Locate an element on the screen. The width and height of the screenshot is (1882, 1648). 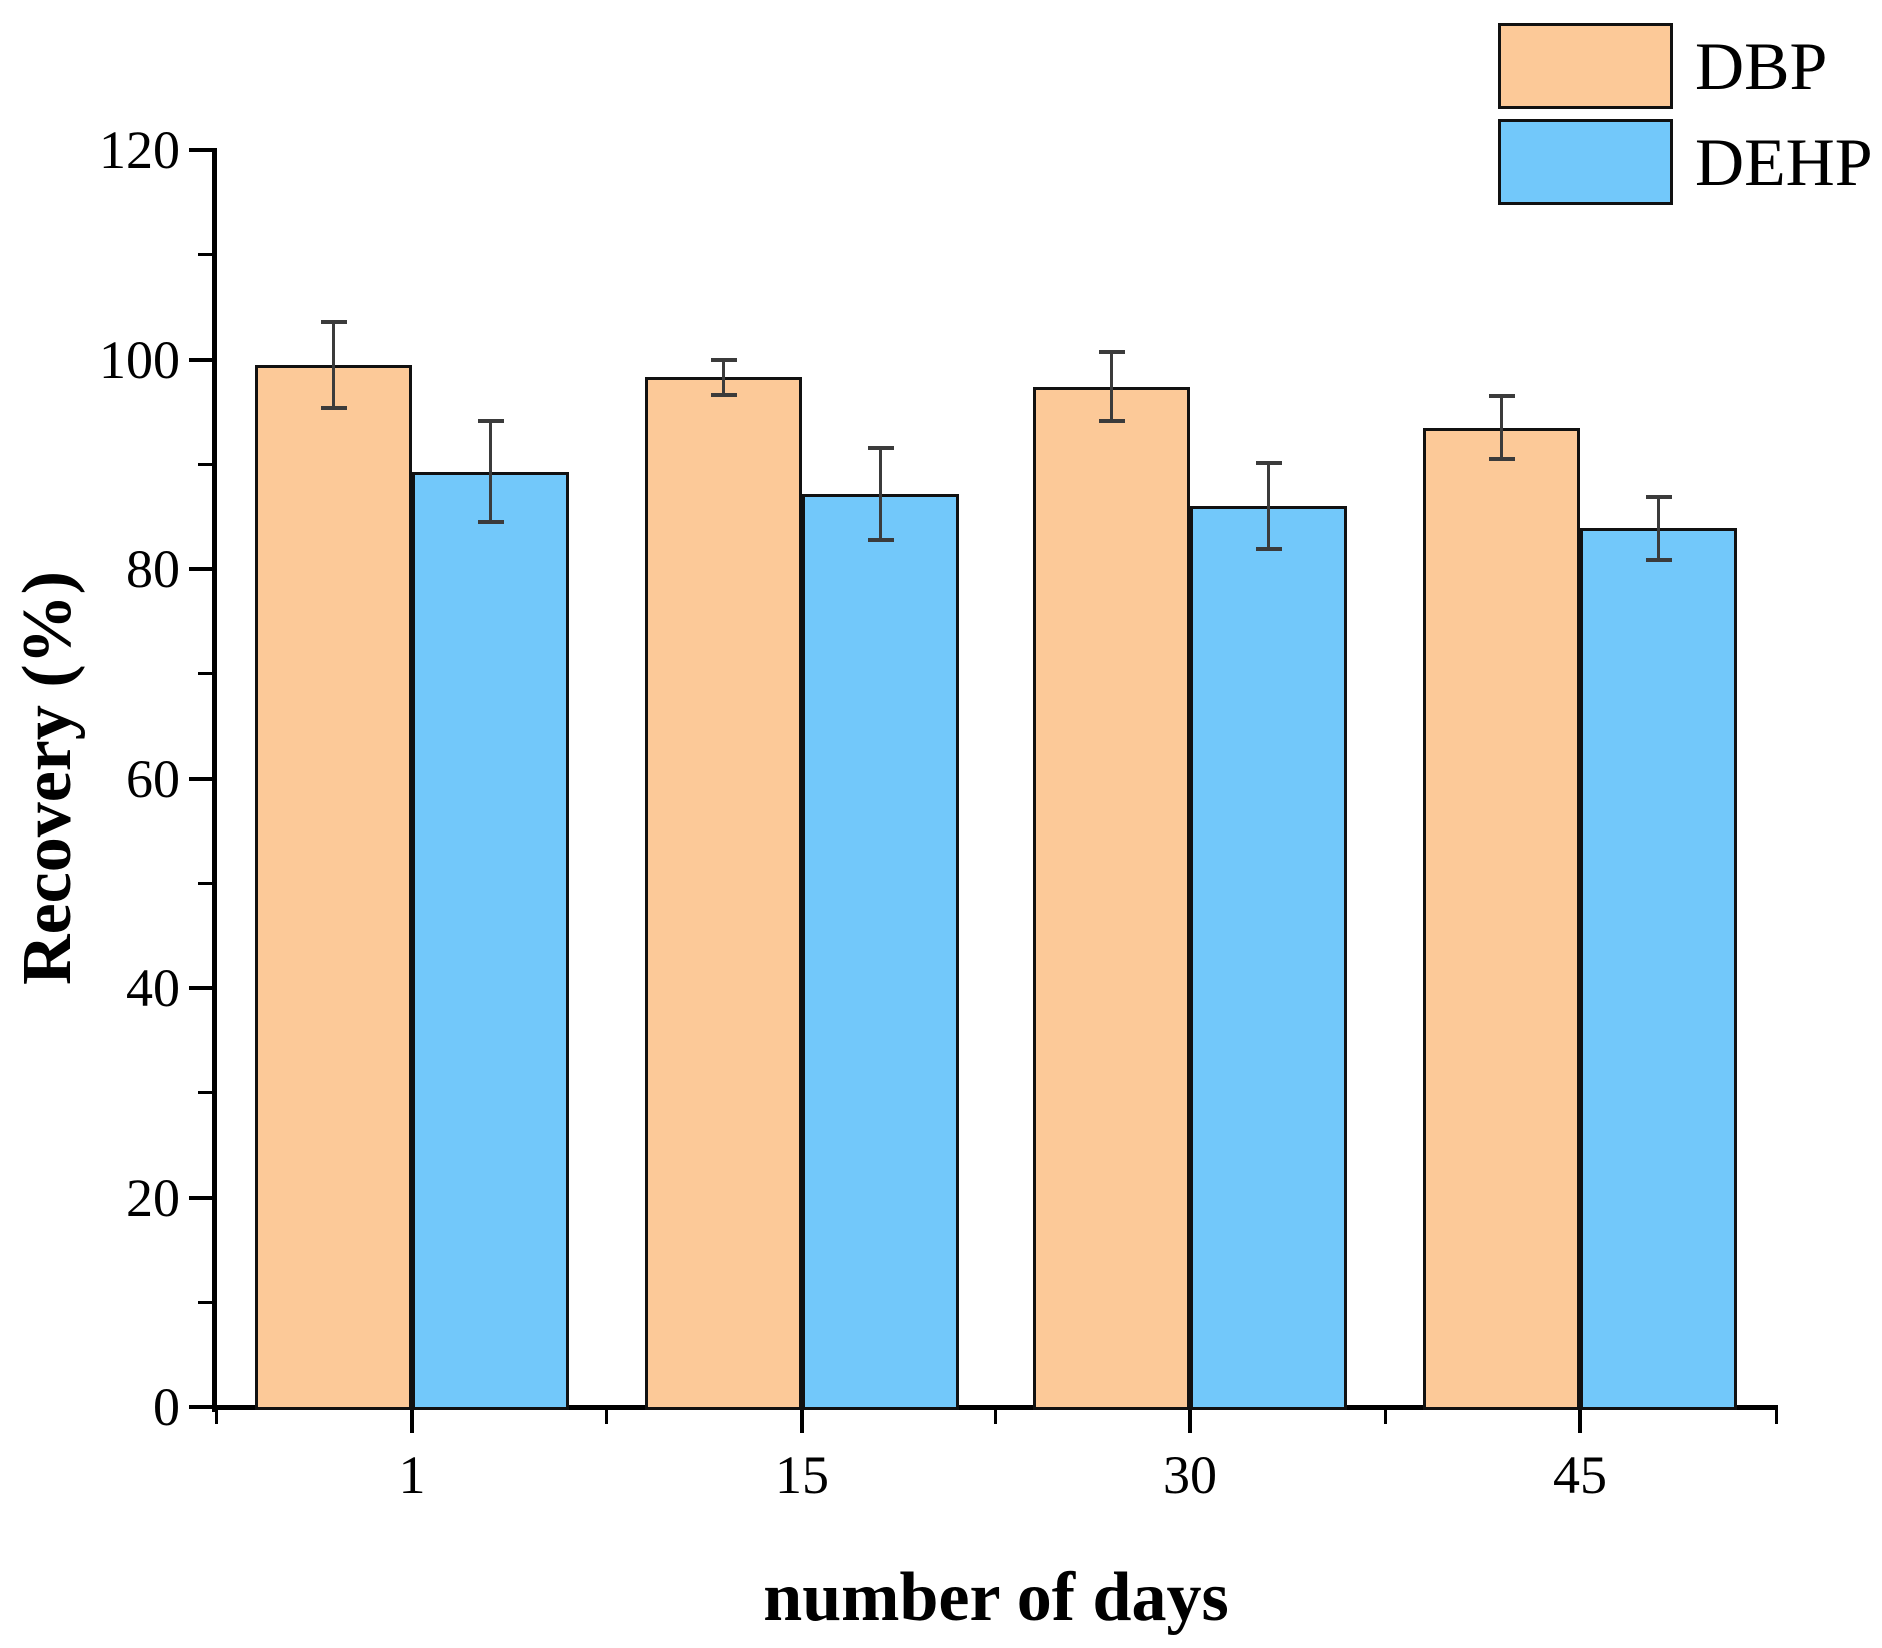
y-tick-label: 80 is located at coordinates (153, 569).